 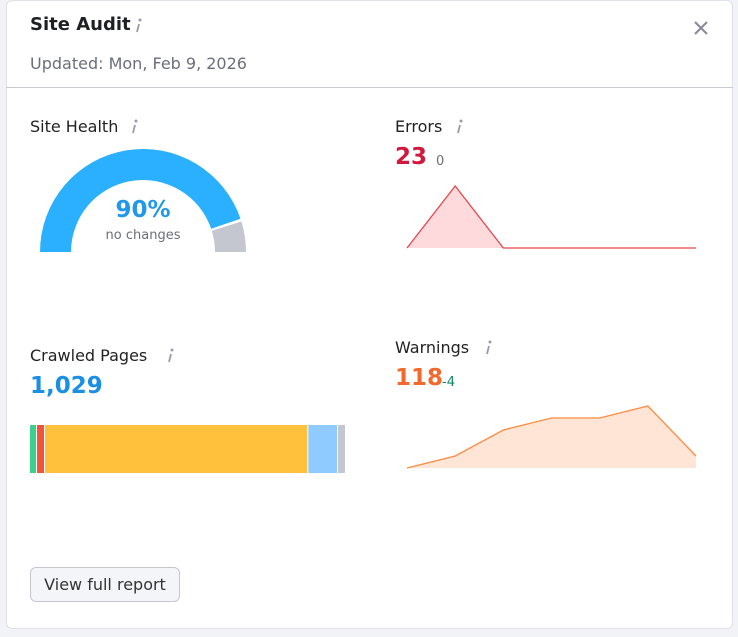 I want to click on warnings-change: -4, so click(x=448, y=382).